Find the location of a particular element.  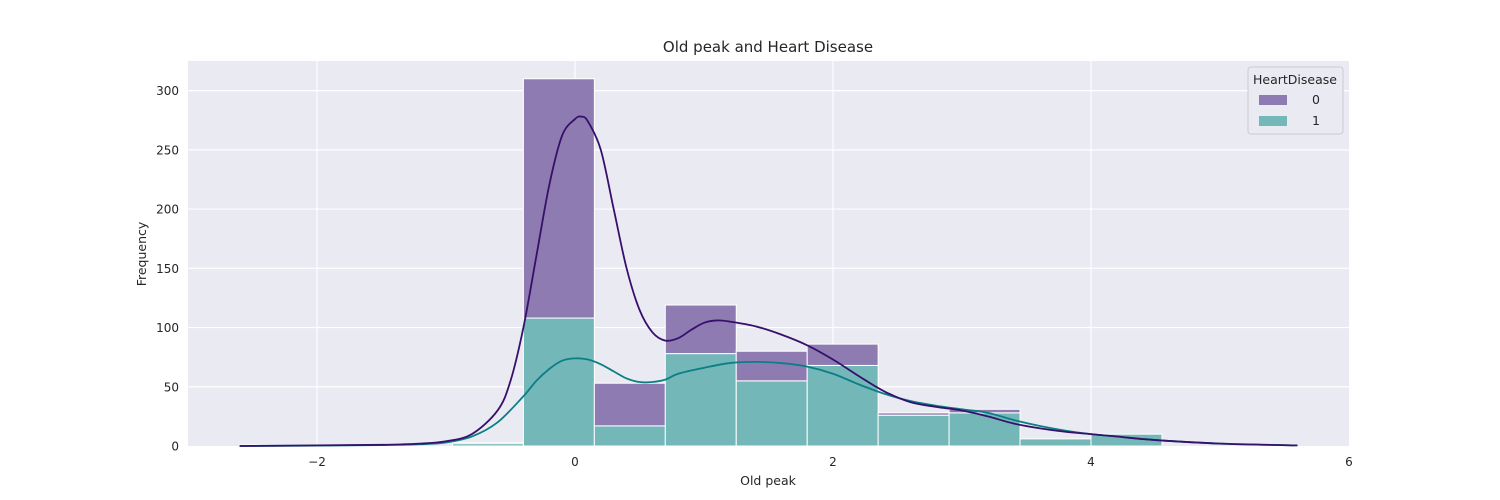

legend-label-0: 0 is located at coordinates (1316, 99).